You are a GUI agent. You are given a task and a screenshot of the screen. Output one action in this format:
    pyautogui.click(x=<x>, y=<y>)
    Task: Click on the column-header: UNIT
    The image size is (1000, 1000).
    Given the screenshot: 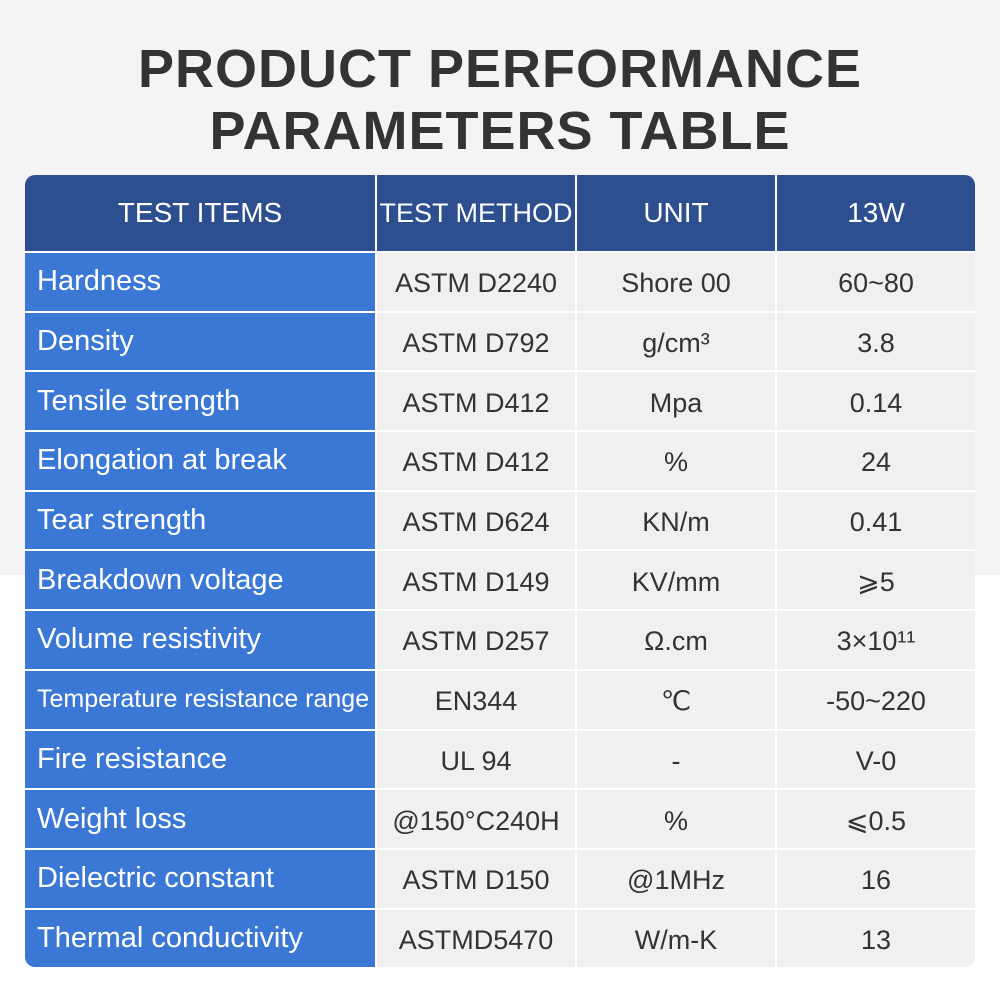 What is the action you would take?
    pyautogui.click(x=676, y=213)
    